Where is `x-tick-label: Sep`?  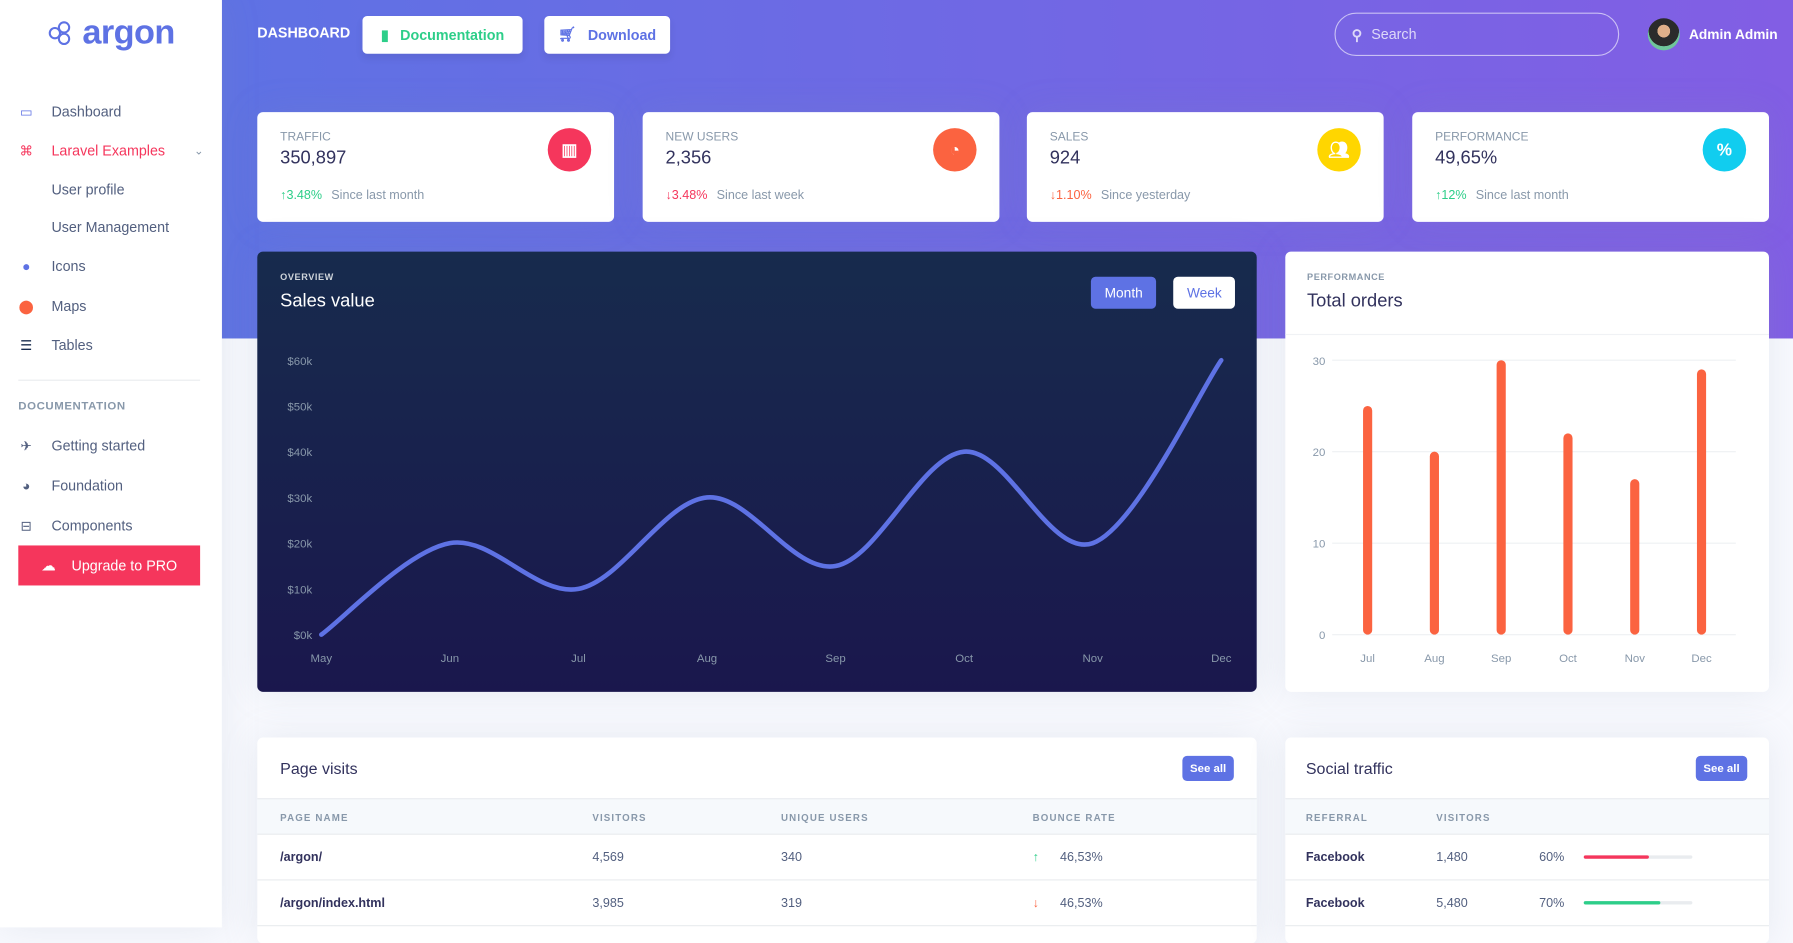
x-tick-label: Sep is located at coordinates (835, 659).